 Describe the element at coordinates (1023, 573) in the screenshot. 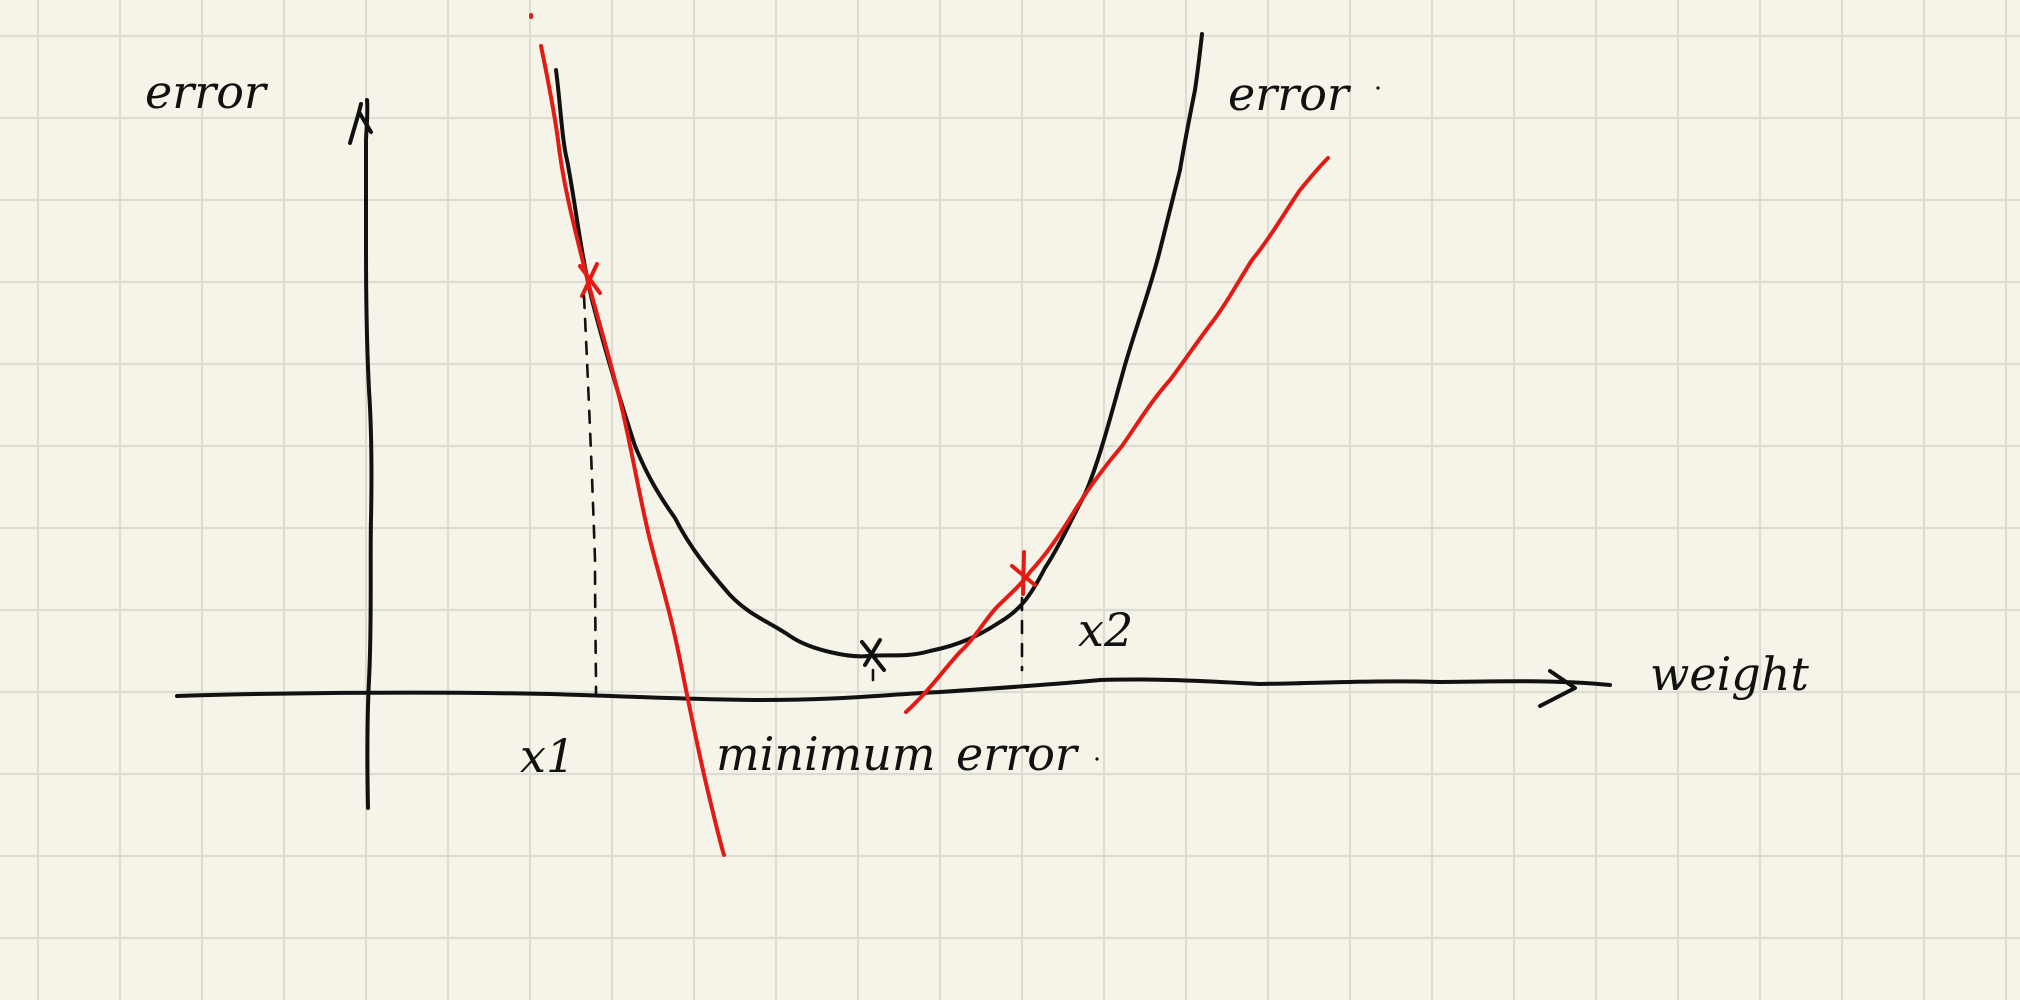

I see `tangent-point-x2` at that location.